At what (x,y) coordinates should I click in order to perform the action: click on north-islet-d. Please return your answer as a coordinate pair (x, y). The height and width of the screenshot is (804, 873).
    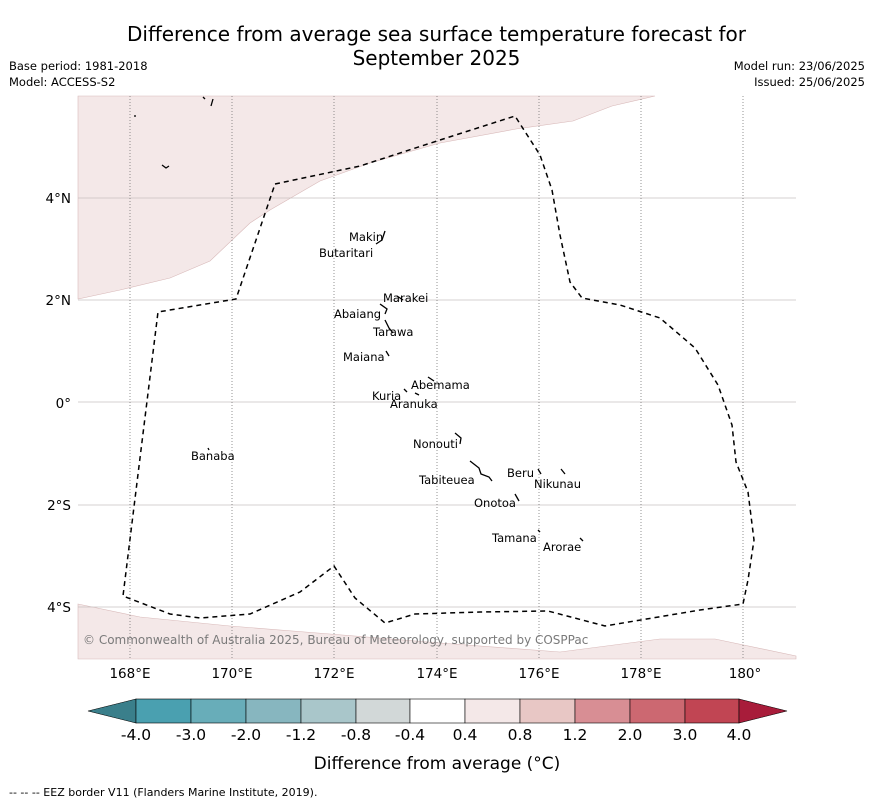
    Looking at the image, I should click on (165, 166).